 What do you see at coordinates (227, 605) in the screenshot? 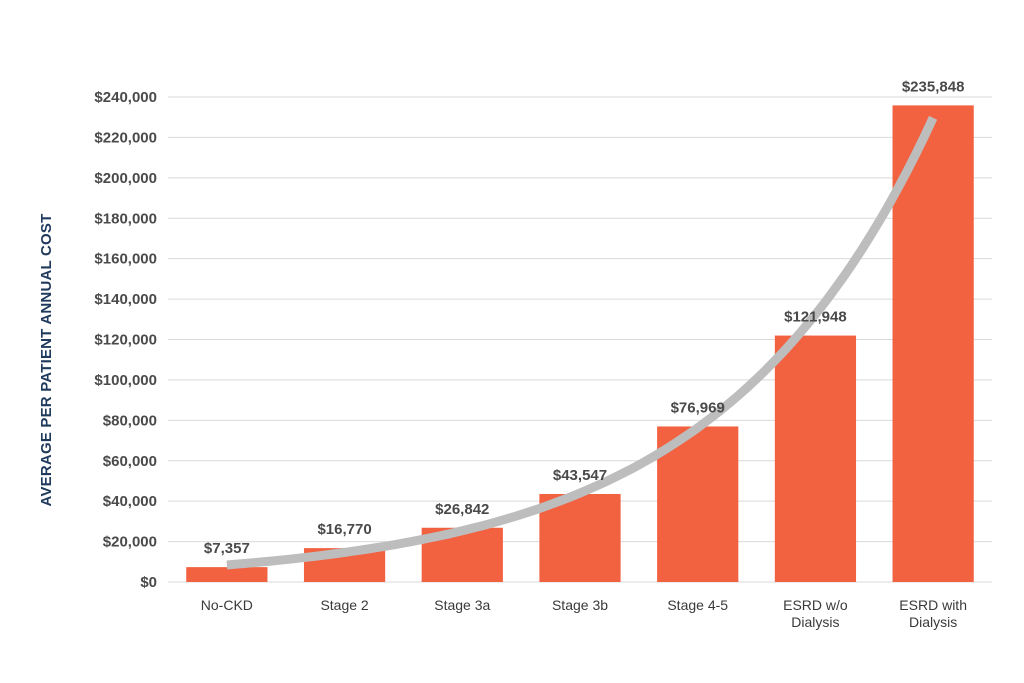
I see `x-category-label: No-CKD` at bounding box center [227, 605].